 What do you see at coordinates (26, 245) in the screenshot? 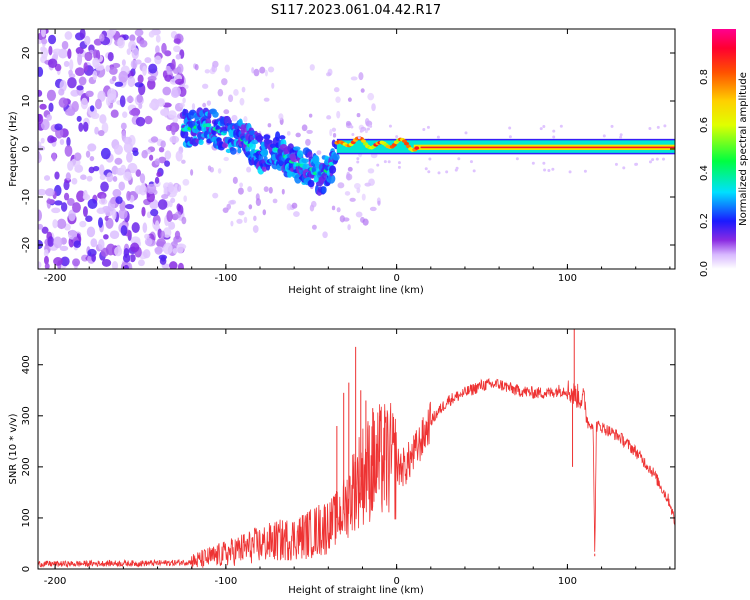
I see `spectrogram-y-tick-label: -20` at bounding box center [26, 245].